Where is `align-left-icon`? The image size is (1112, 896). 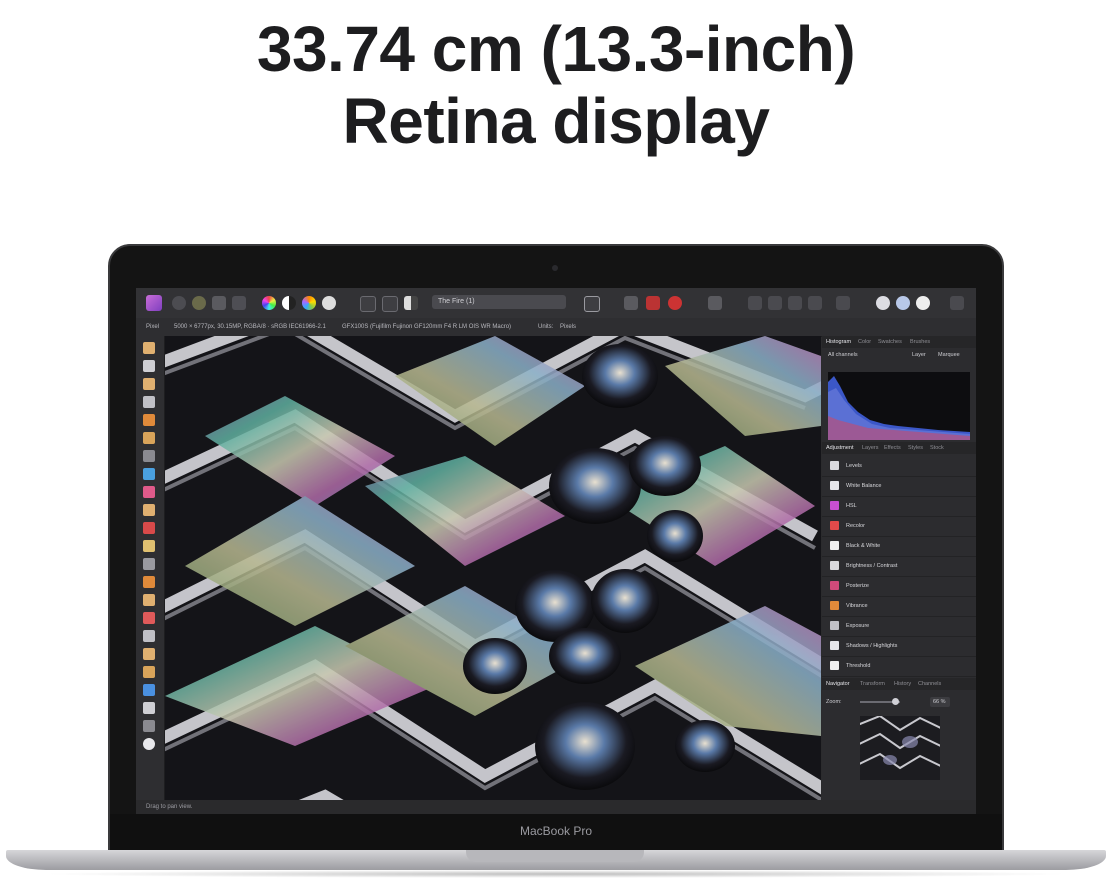 align-left-icon is located at coordinates (755, 303).